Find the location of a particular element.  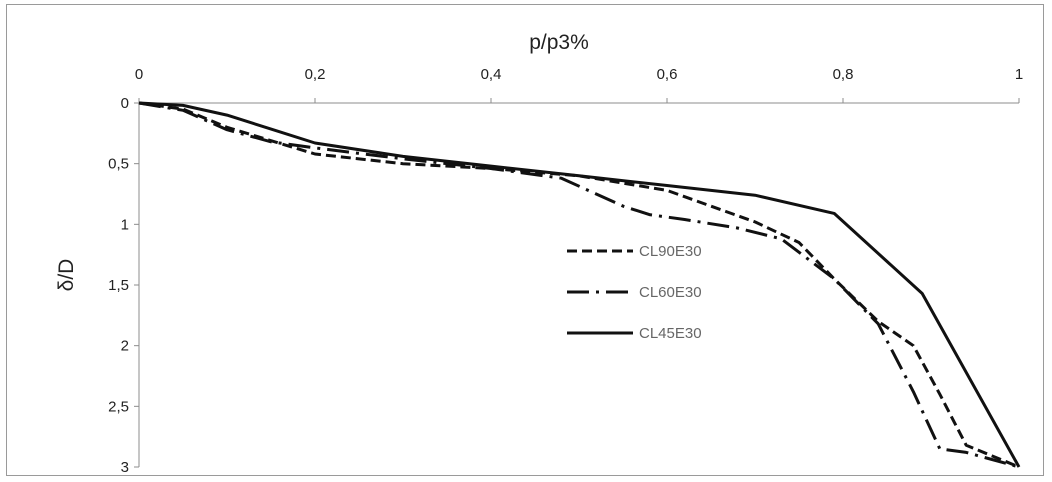

x-tick-label: 0,8 is located at coordinates (843, 74).